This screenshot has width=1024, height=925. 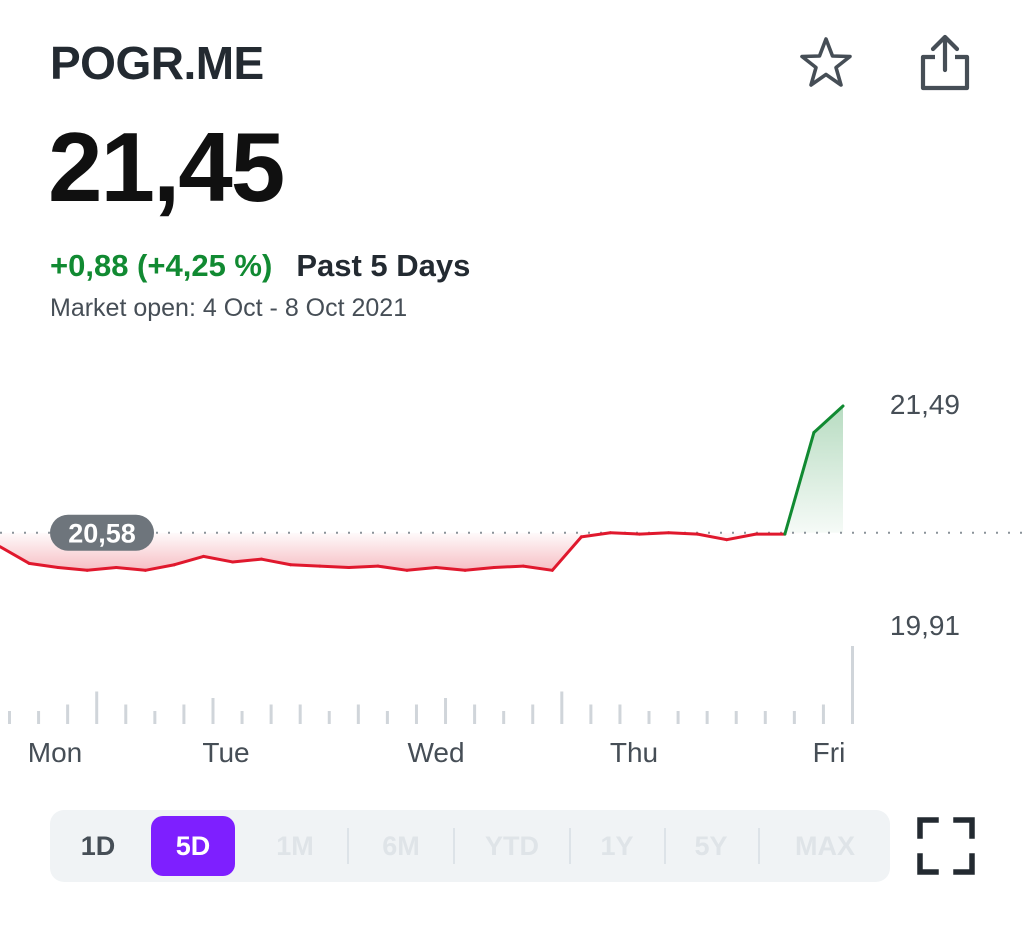 I want to click on period-label: Past 5 Days, so click(x=383, y=265).